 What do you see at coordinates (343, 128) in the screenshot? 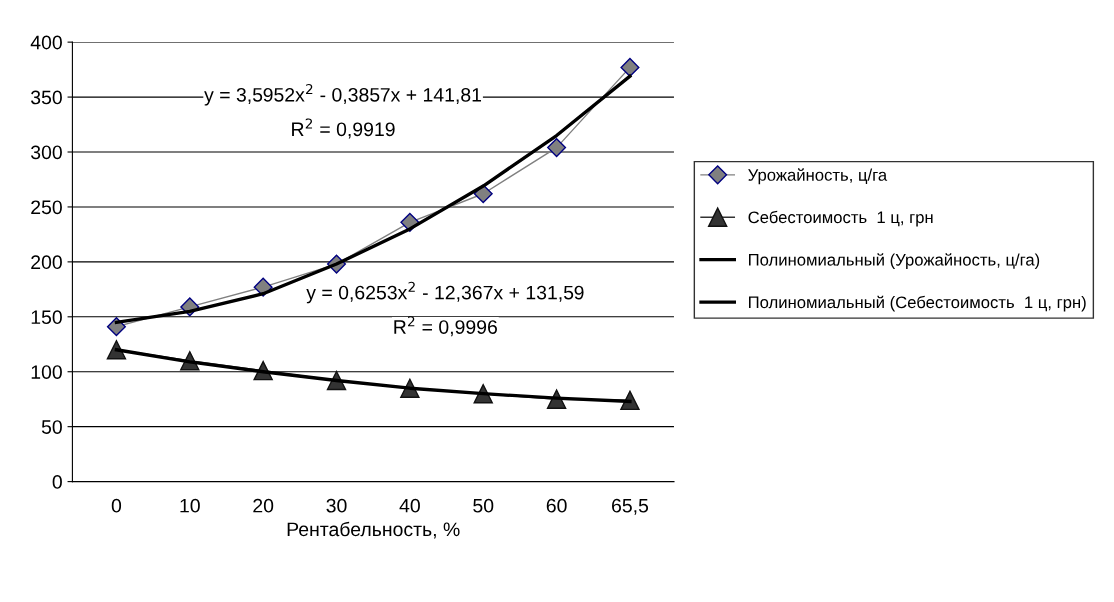
I see `annotation: R$^{2}$ = 0,9919` at bounding box center [343, 128].